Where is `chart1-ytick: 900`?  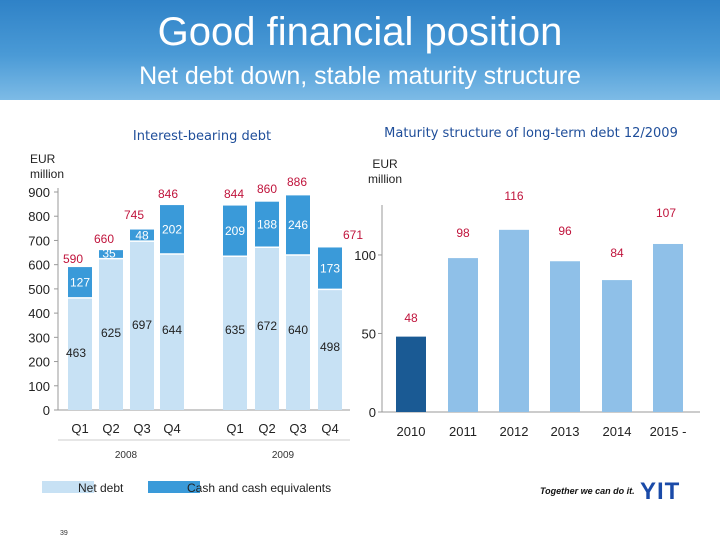 chart1-ytick: 900 is located at coordinates (39, 192).